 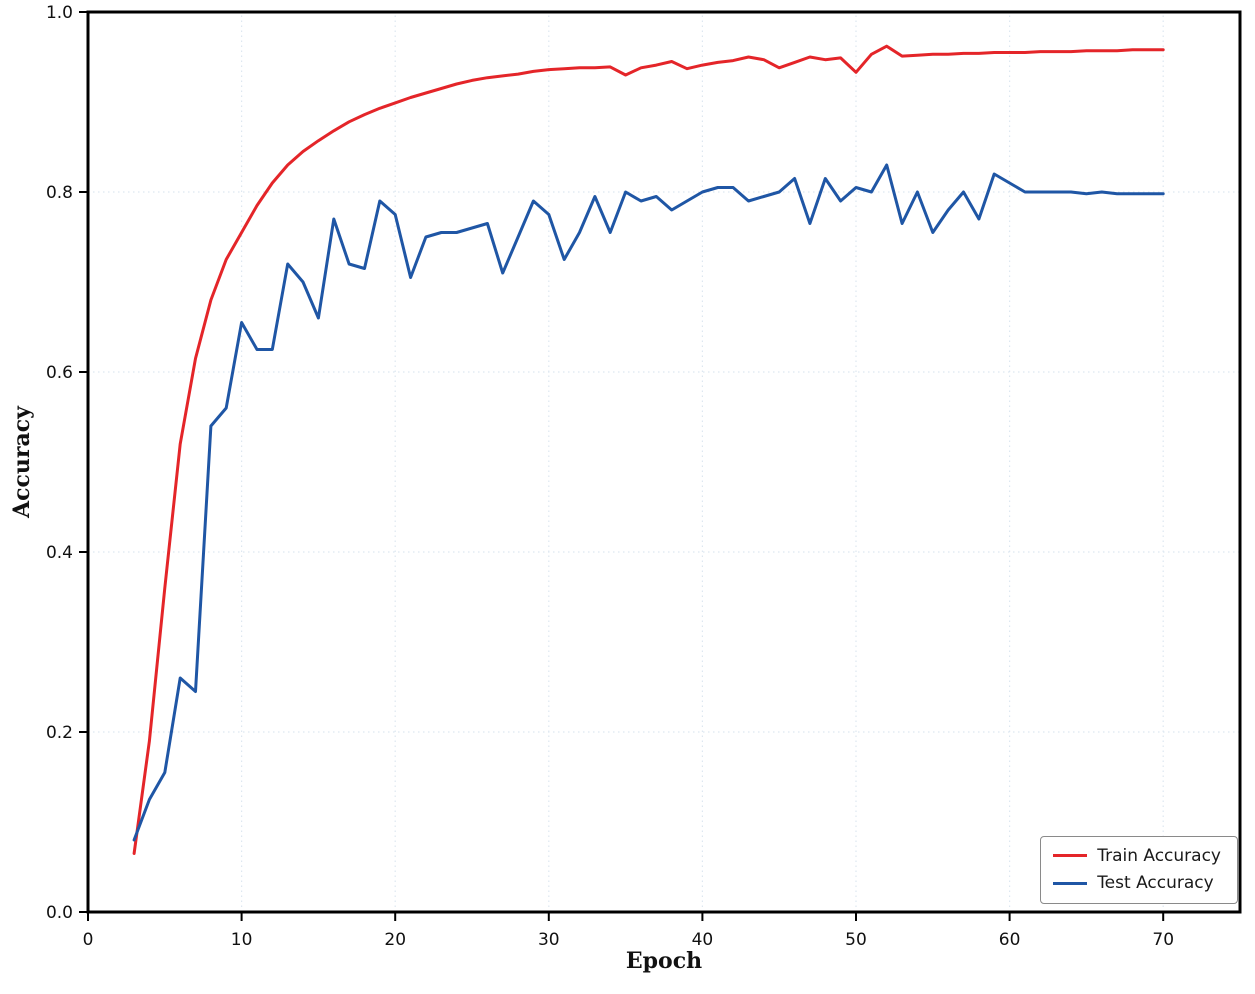 What do you see at coordinates (1155, 883) in the screenshot?
I see `legend-label-test: Test Accuracy` at bounding box center [1155, 883].